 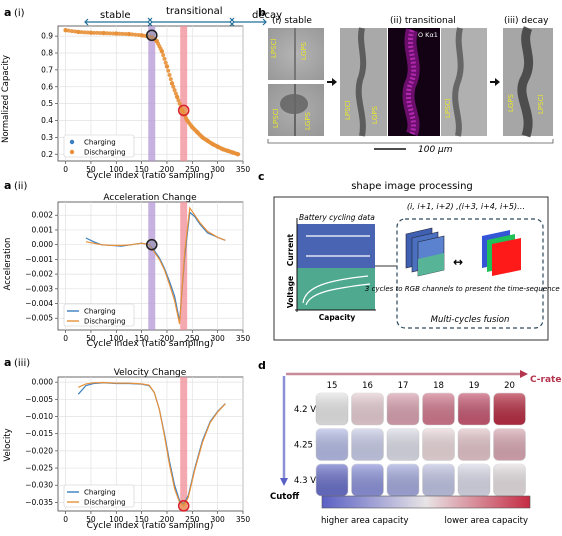 What do you see at coordinates (47, 53) in the screenshot?
I see `y-tick-label: 0.8` at bounding box center [47, 53].